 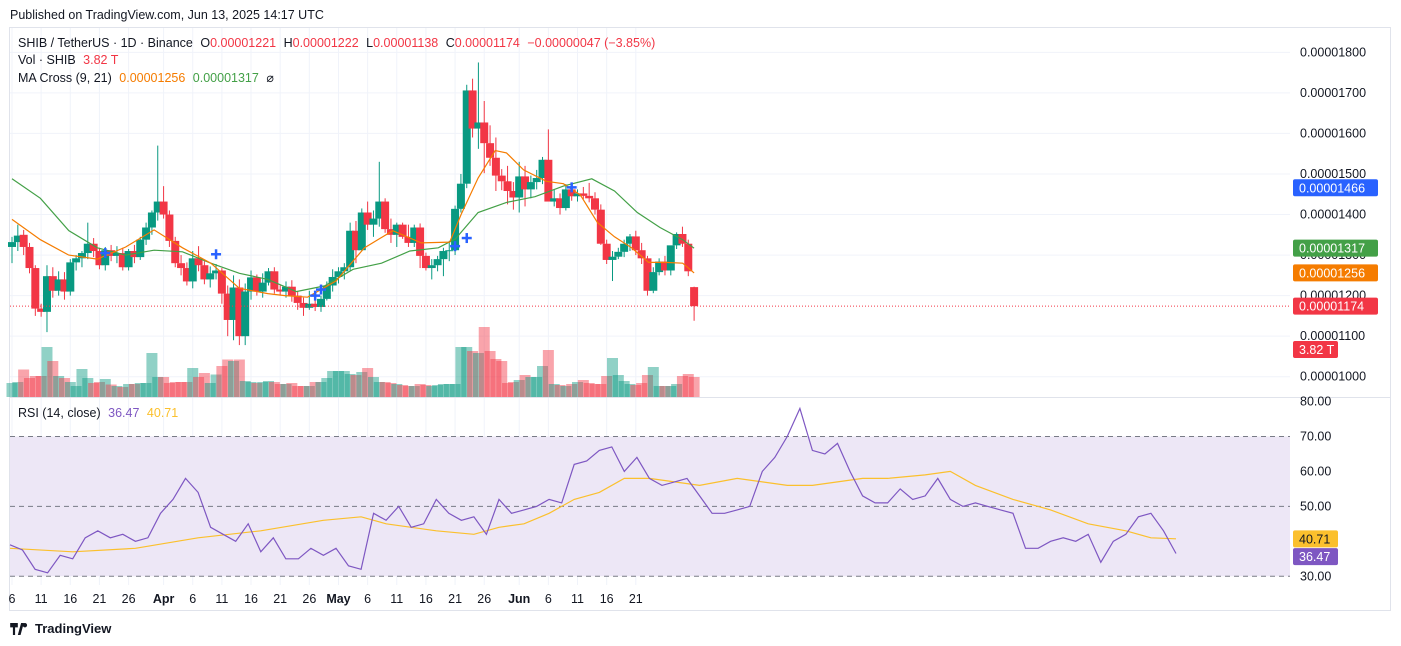 What do you see at coordinates (1317, 350) in the screenshot?
I see `volume-badge: 3.82 T` at bounding box center [1317, 350].